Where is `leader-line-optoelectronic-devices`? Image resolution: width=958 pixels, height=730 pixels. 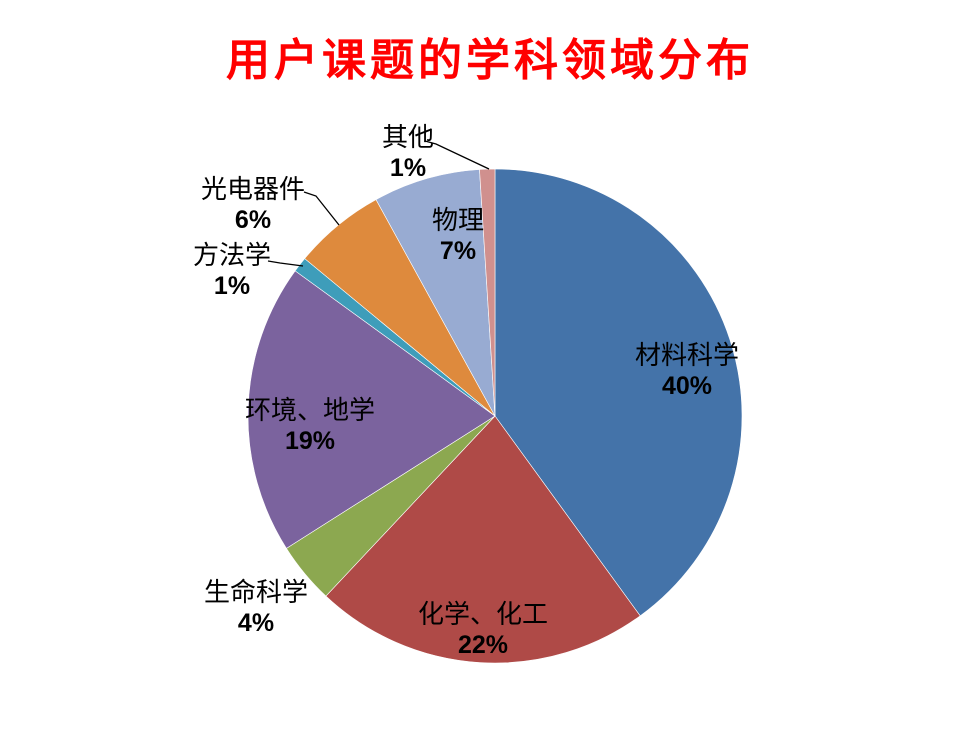 leader-line-optoelectronic-devices is located at coordinates (321, 208).